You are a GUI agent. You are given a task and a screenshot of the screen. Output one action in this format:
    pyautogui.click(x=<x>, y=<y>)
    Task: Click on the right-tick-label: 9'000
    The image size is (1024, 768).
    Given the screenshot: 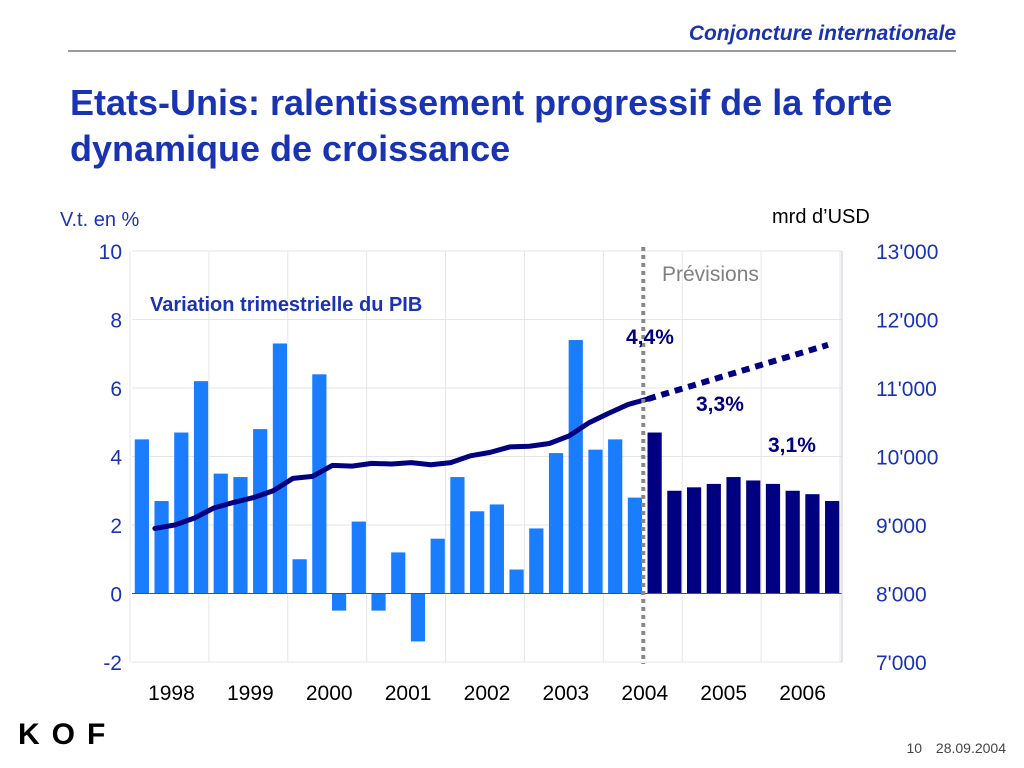 What is the action you would take?
    pyautogui.click(x=901, y=526)
    